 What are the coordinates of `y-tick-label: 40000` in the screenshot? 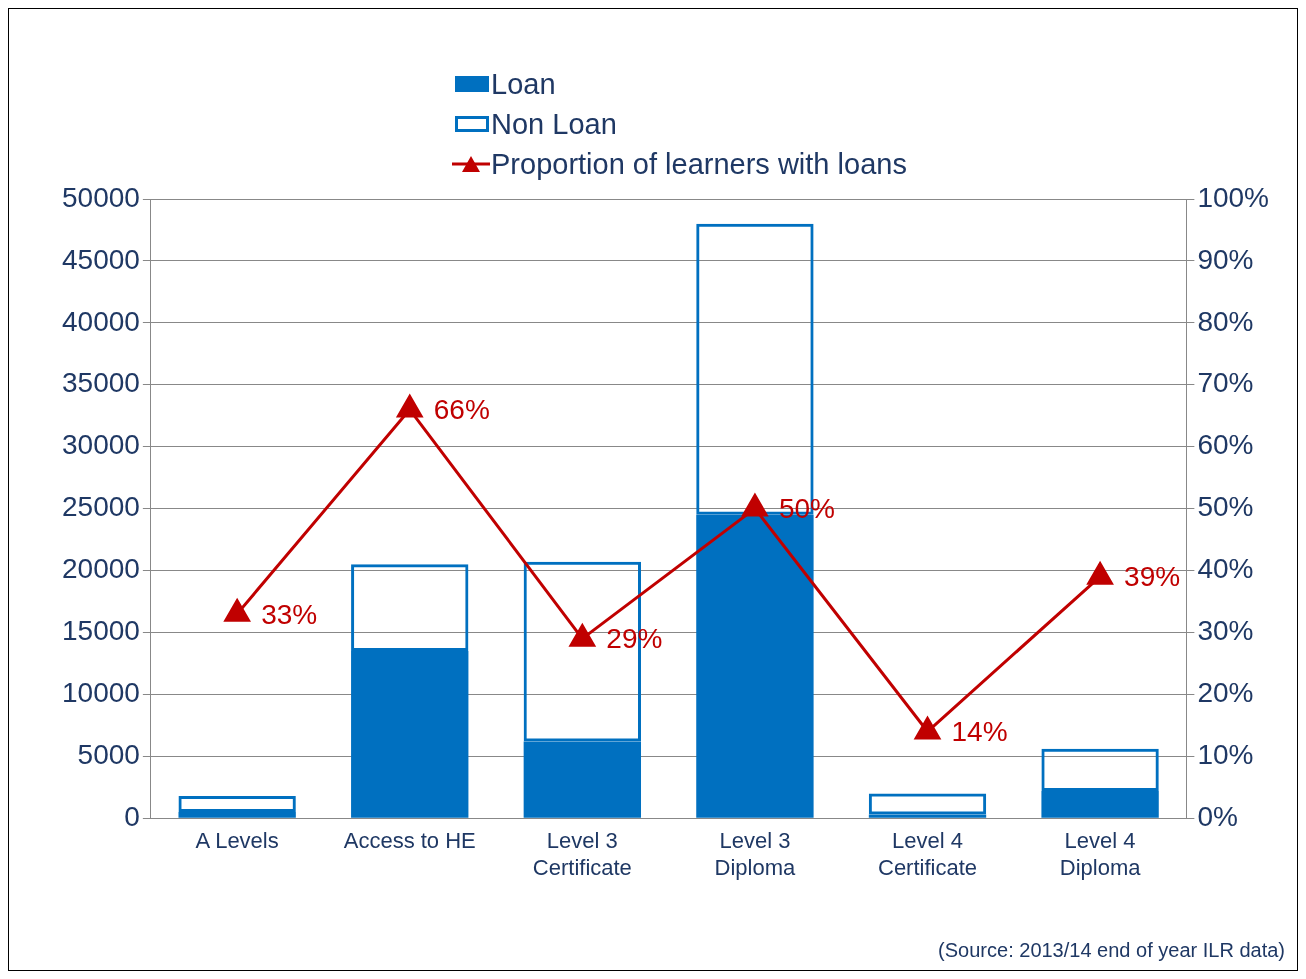 It's located at (100, 321).